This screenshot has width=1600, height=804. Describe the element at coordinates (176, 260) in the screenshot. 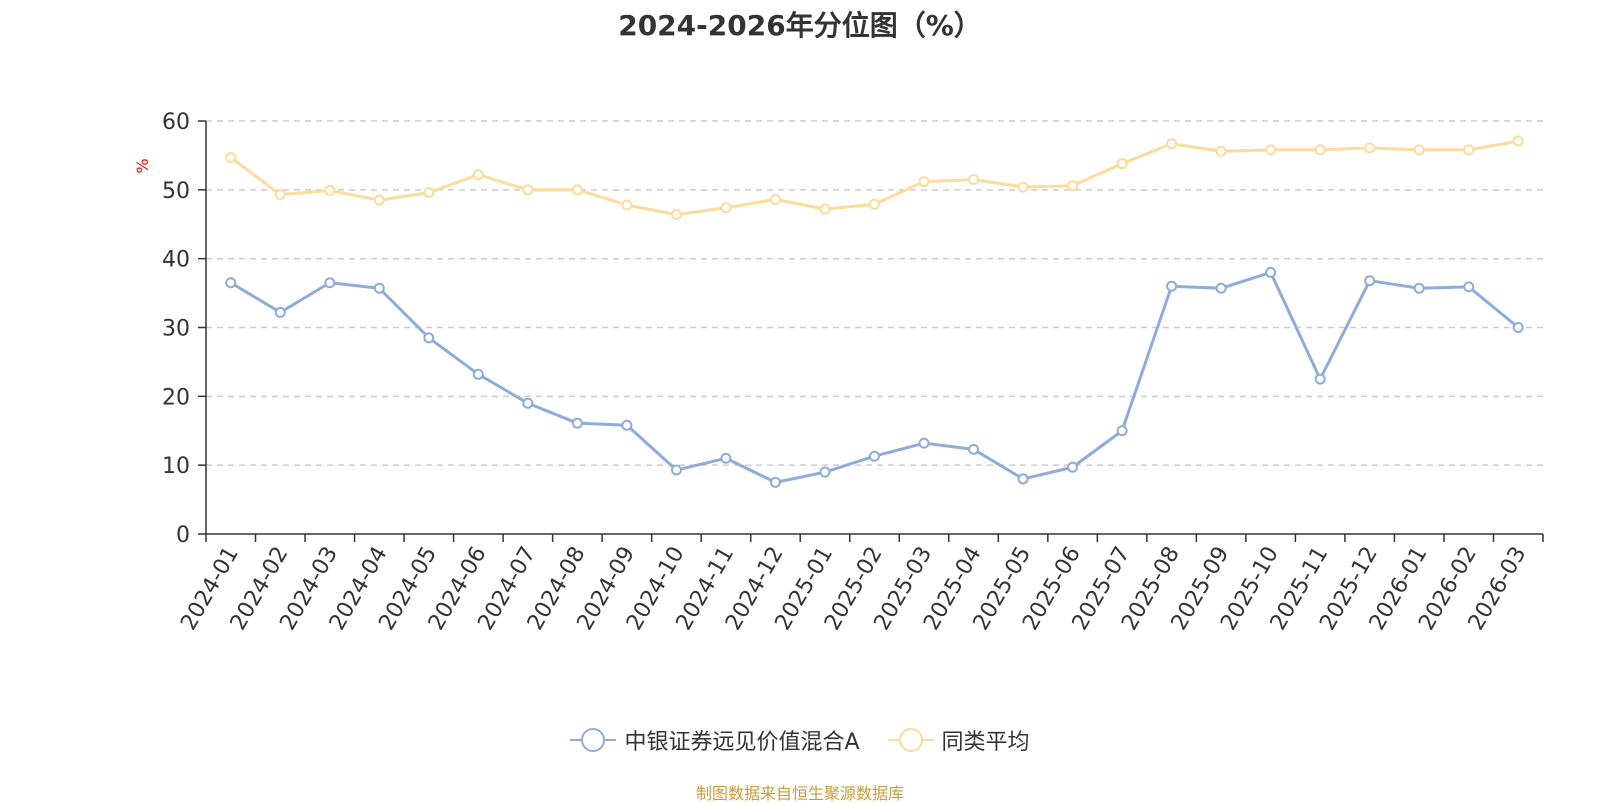

I see `y-tick-label: 40` at that location.